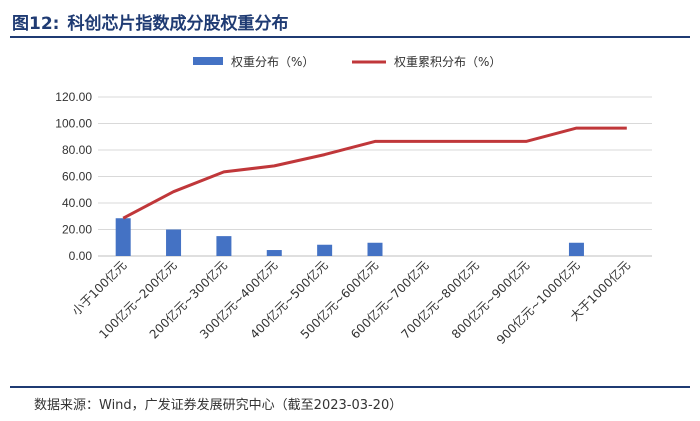 The width and height of the screenshot is (700, 421). What do you see at coordinates (81, 256) in the screenshot?
I see `y-tick-label: 0.00` at bounding box center [81, 256].